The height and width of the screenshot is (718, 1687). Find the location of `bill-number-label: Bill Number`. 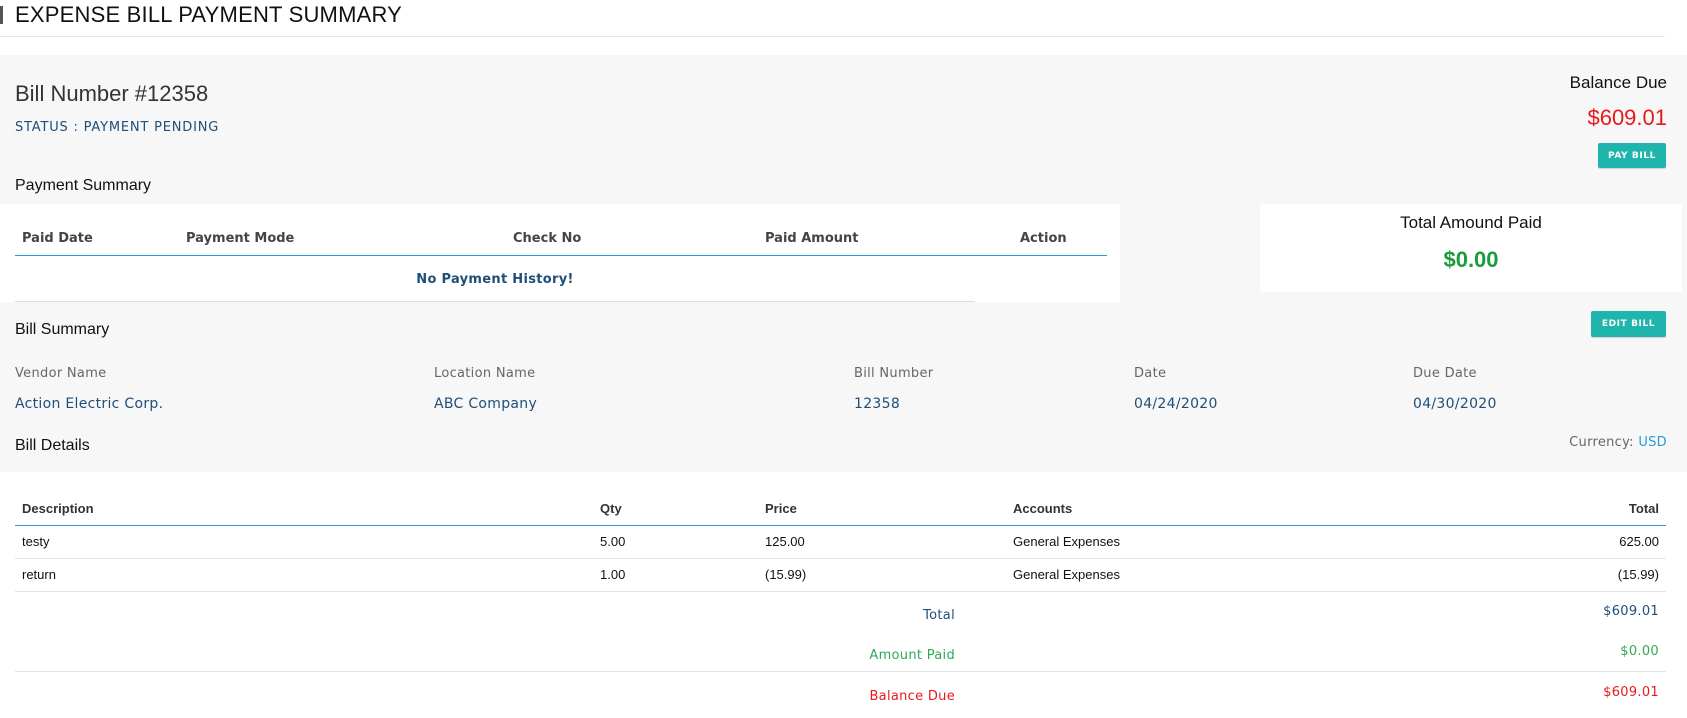

bill-number-label: Bill Number is located at coordinates (894, 373).